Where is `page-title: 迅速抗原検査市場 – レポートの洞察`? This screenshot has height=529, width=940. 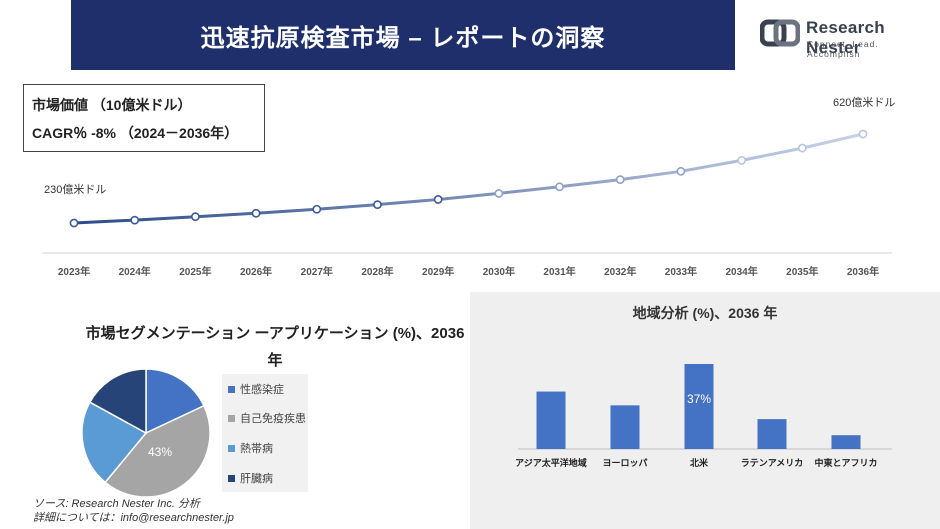 page-title: 迅速抗原検査市場 – レポートの洞察 is located at coordinates (403, 38).